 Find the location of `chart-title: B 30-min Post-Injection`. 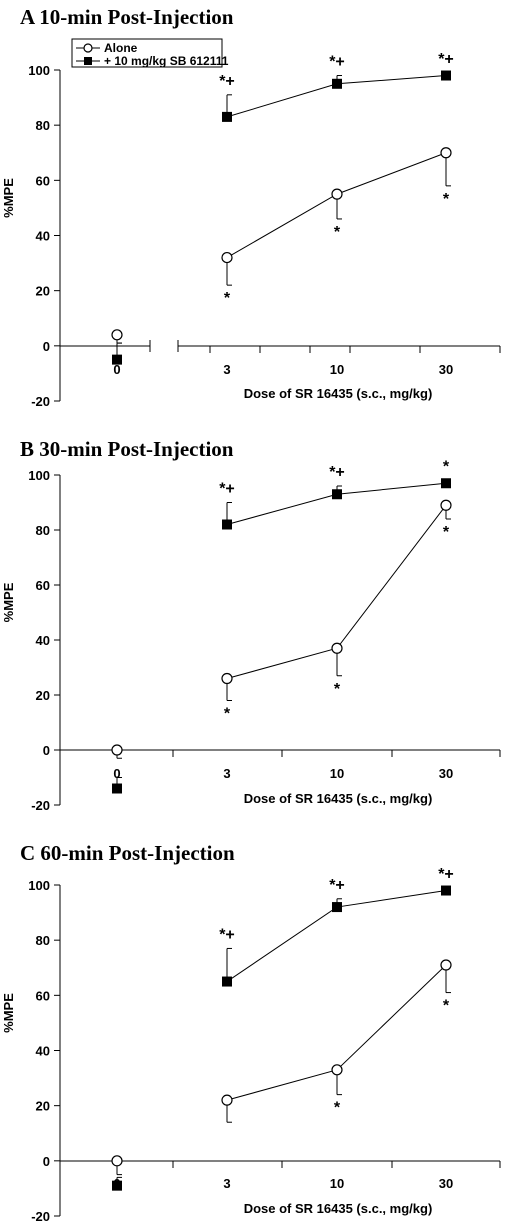

chart-title: B 30-min Post-Injection is located at coordinates (127, 449).